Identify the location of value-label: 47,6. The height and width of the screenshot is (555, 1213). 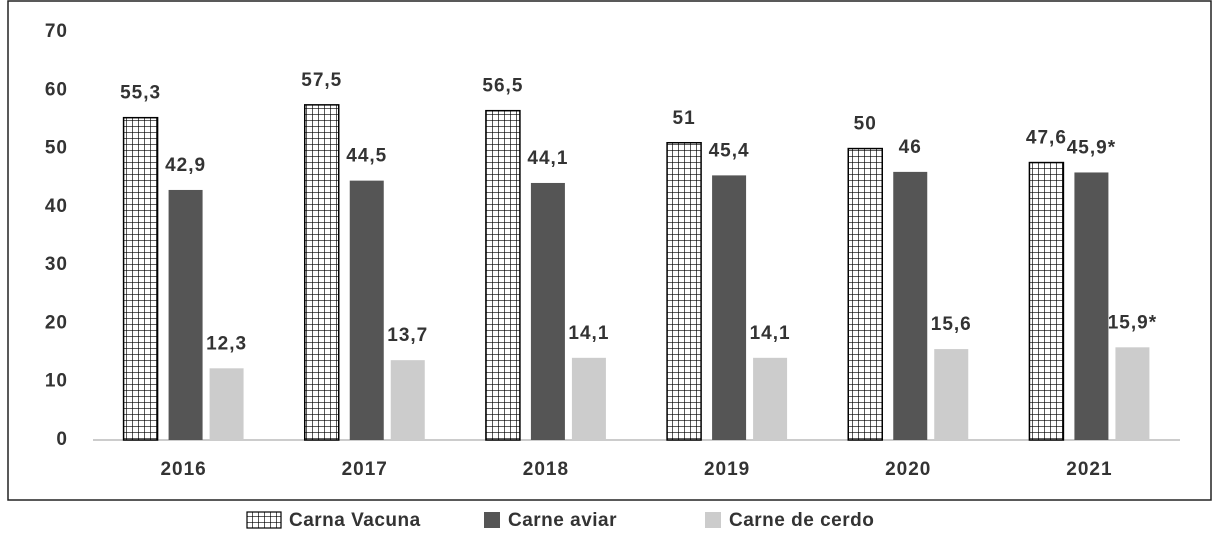
(1046, 138).